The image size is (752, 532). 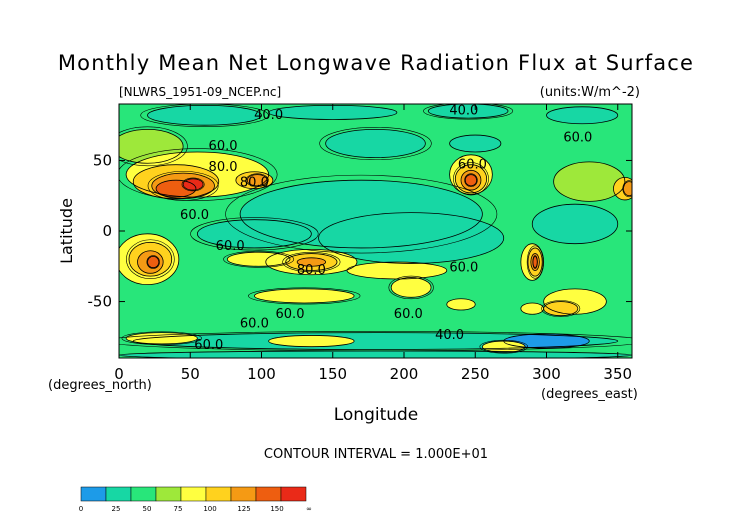 What do you see at coordinates (376, 415) in the screenshot?
I see `x-axis-label: Longitude` at bounding box center [376, 415].